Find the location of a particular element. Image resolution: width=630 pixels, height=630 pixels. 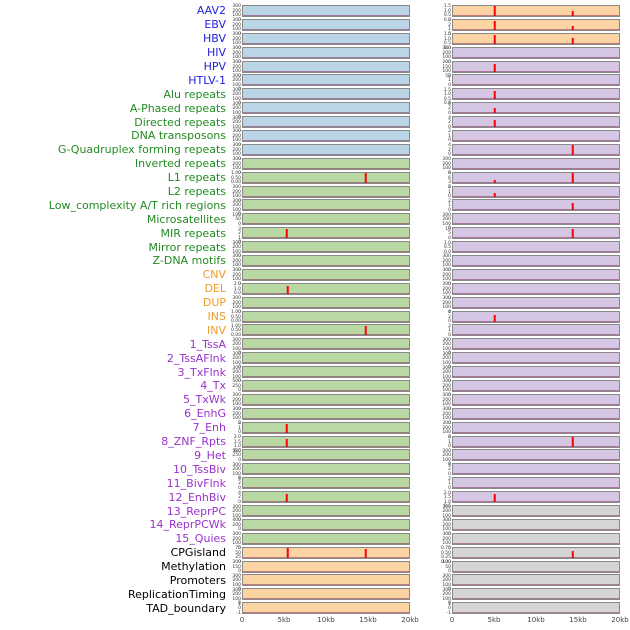

y-tick-label: 4 is located at coordinates (239, 479).